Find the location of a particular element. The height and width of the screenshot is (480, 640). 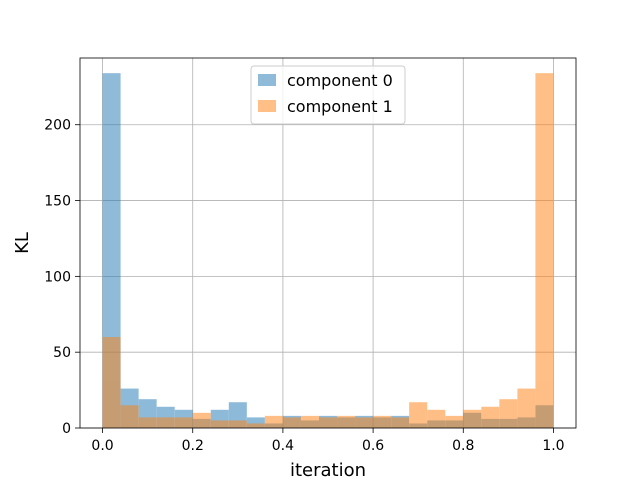

legend: component 0 component 1 is located at coordinates (328, 95).